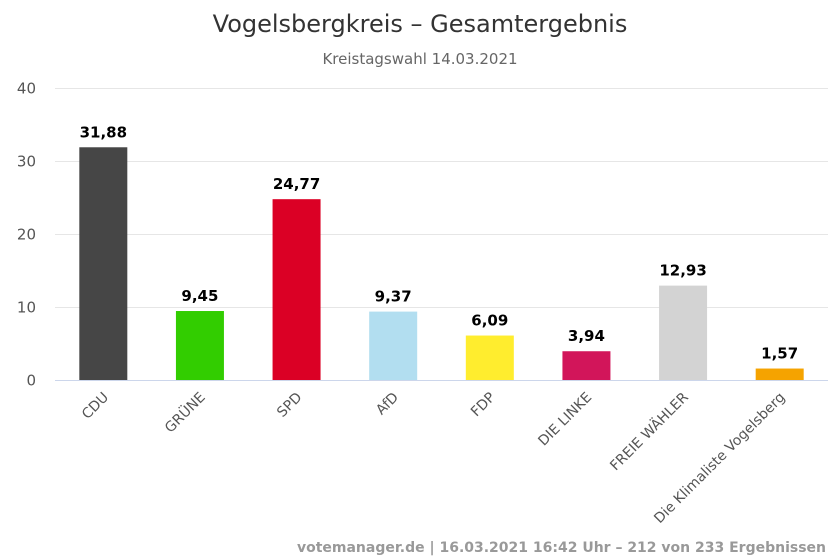  I want to click on y-tick-label: 20, so click(26, 235).